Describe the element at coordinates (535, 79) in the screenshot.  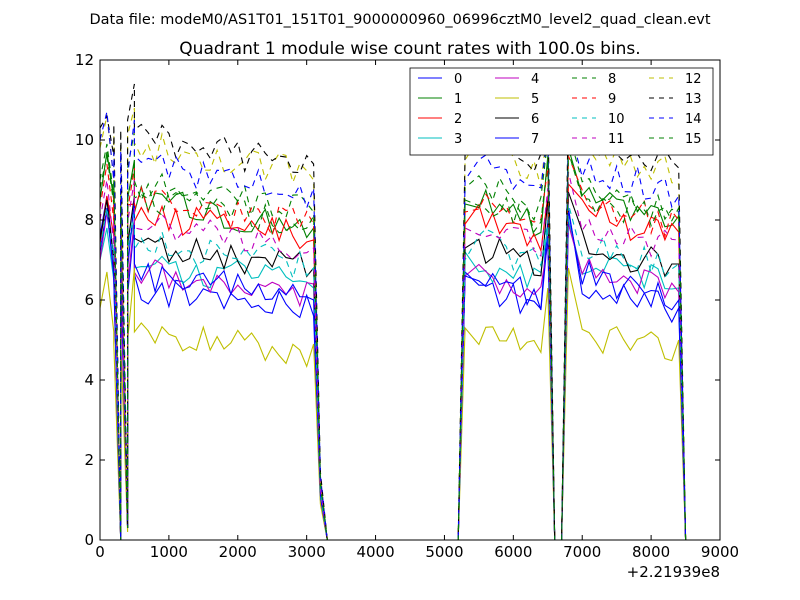
I see `legend-label-4: 4` at that location.